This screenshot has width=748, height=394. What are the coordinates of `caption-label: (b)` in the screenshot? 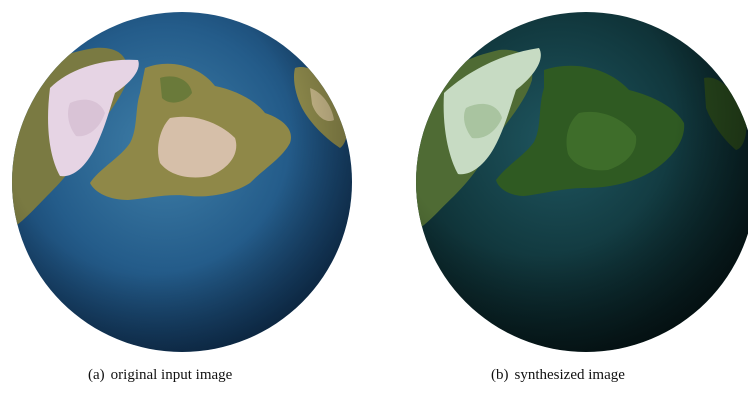 It's located at (500, 375).